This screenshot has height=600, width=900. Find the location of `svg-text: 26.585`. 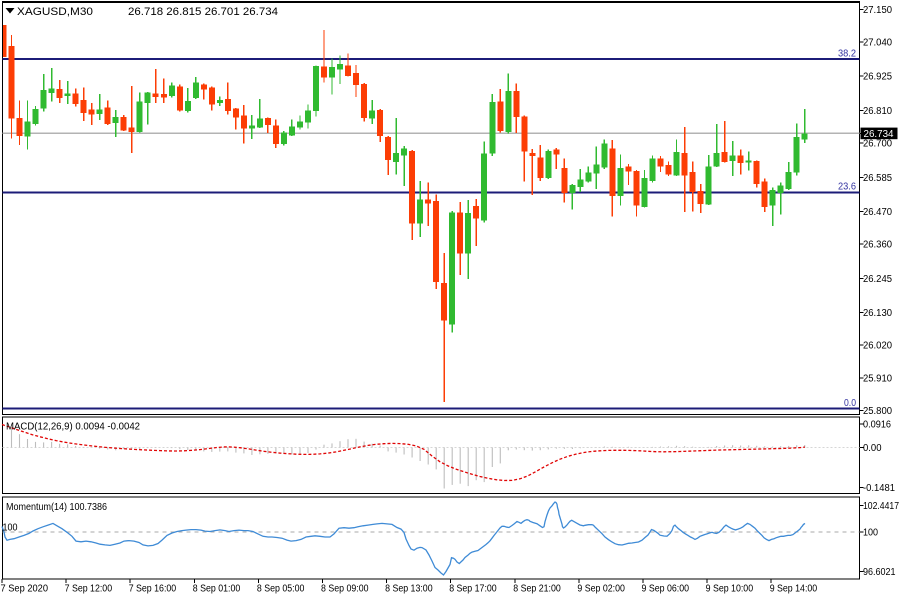

svg-text: 26.585 is located at coordinates (877, 178).